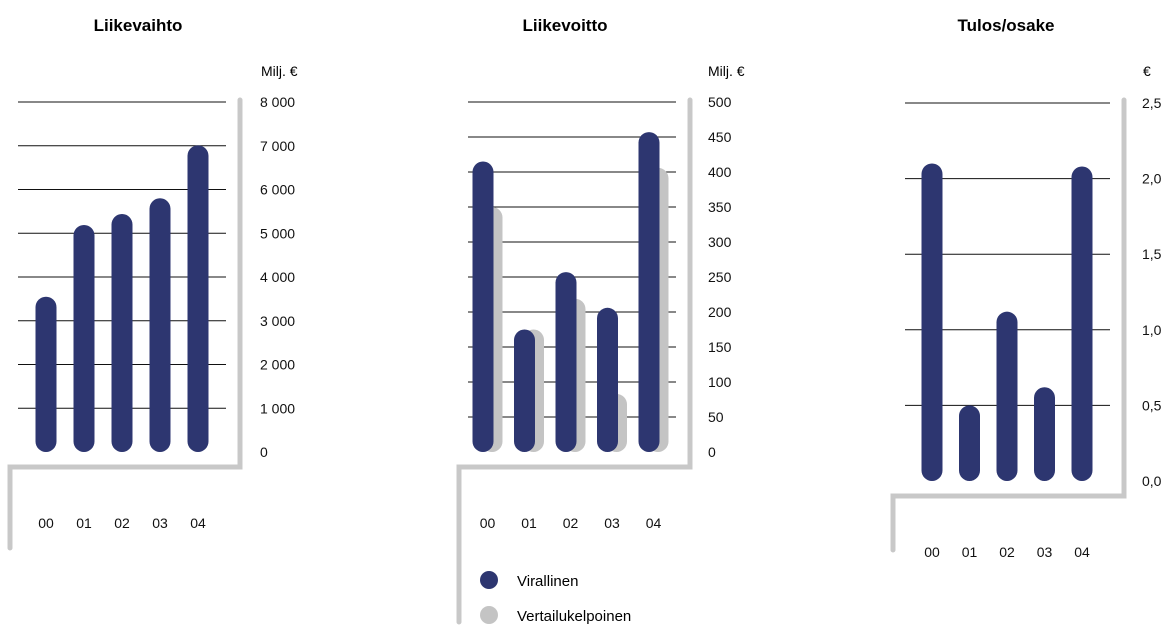 The image size is (1167, 626). I want to click on y-tick-label: 400, so click(720, 172).